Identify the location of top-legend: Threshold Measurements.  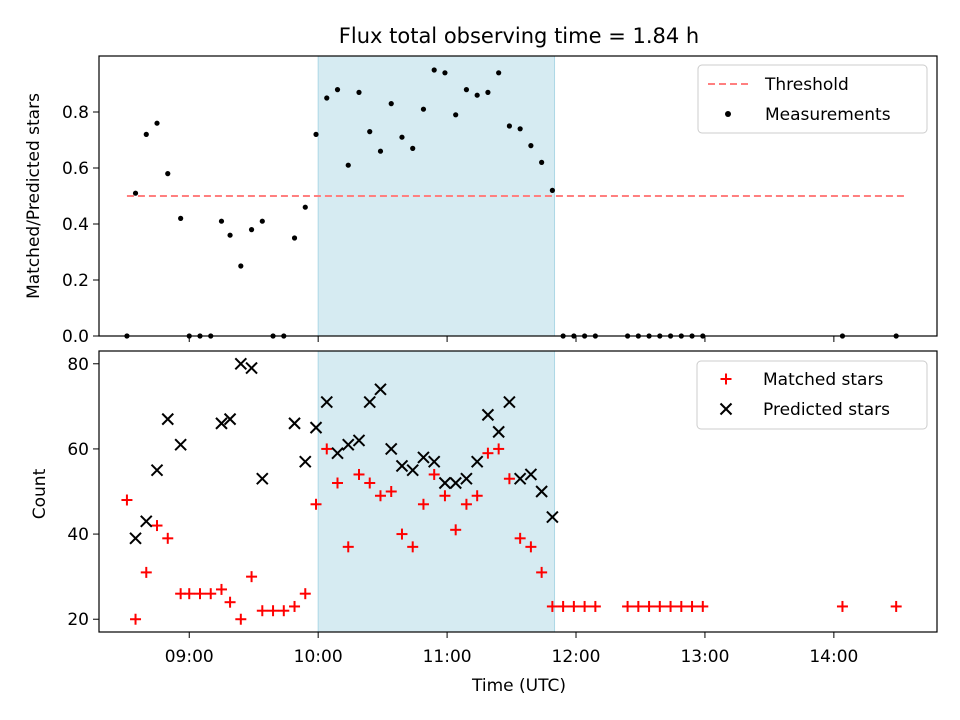
(812, 99).